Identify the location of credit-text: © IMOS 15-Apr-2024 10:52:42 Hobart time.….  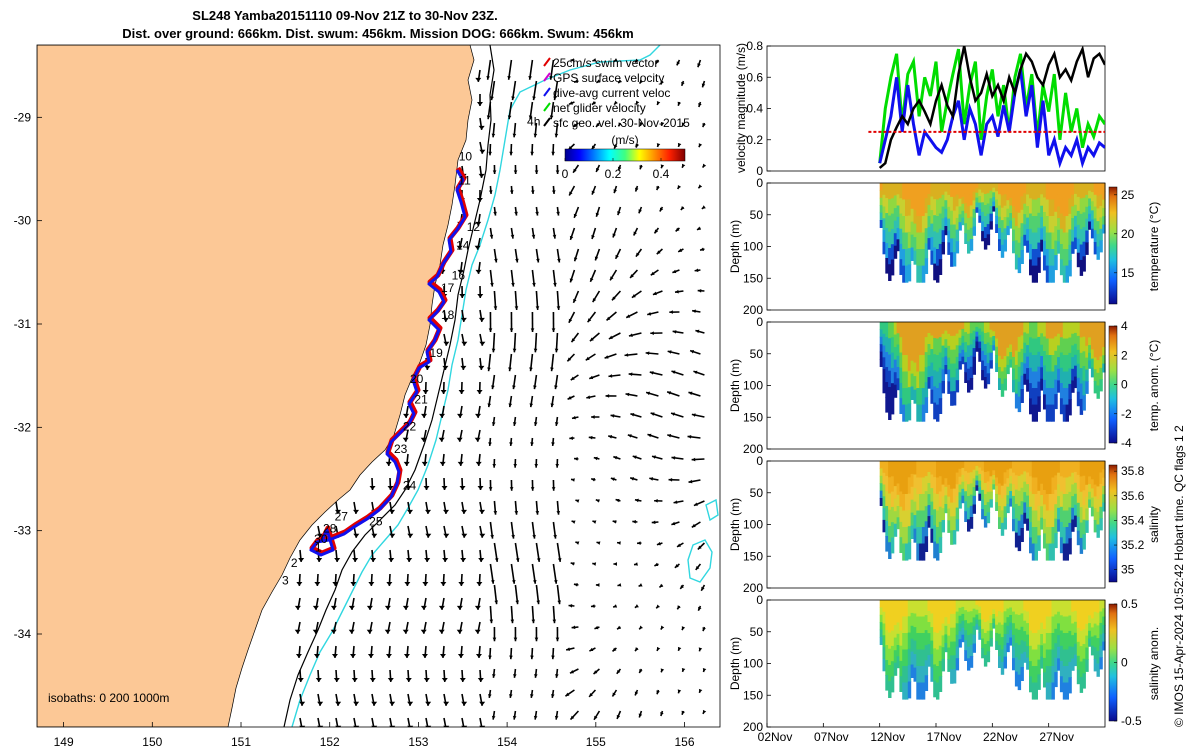
(1179, 576).